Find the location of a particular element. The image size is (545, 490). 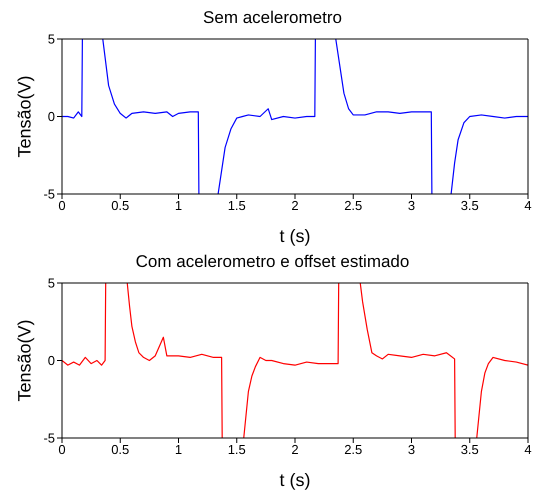

chart-title: Sem acelerometro is located at coordinates (272, 18).